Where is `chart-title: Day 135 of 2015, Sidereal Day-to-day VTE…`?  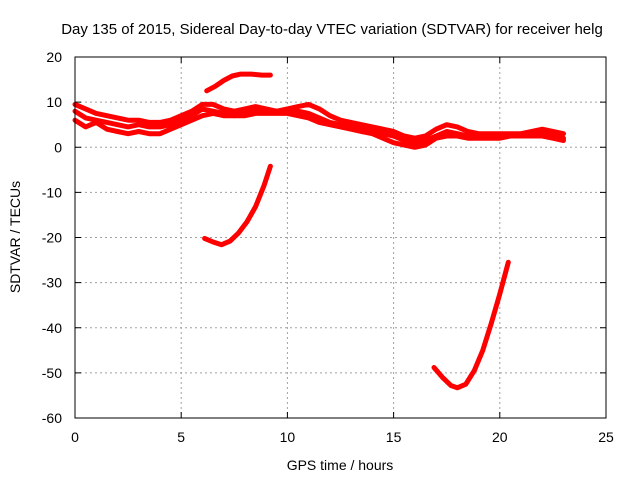
chart-title: Day 135 of 2015, Sidereal Day-to-day VTE… is located at coordinates (332, 29).